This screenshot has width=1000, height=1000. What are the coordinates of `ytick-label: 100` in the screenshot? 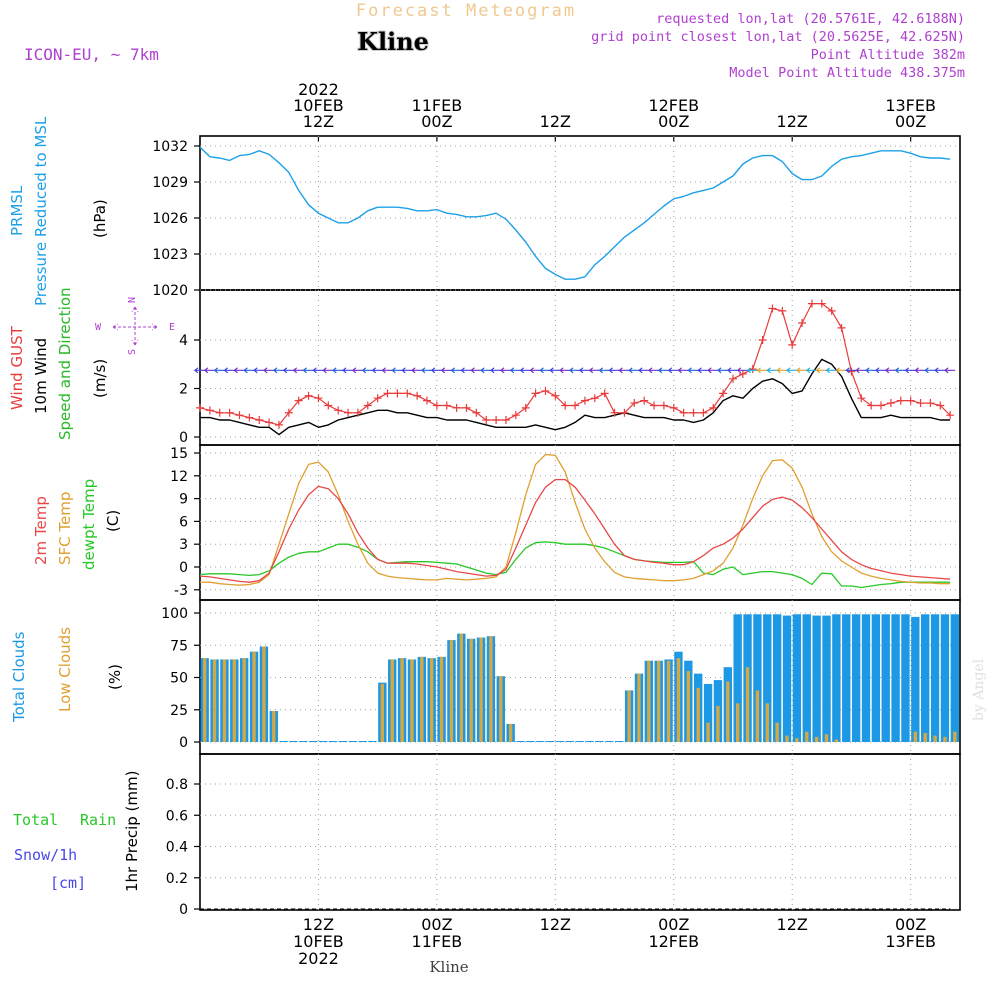 It's located at (174, 614).